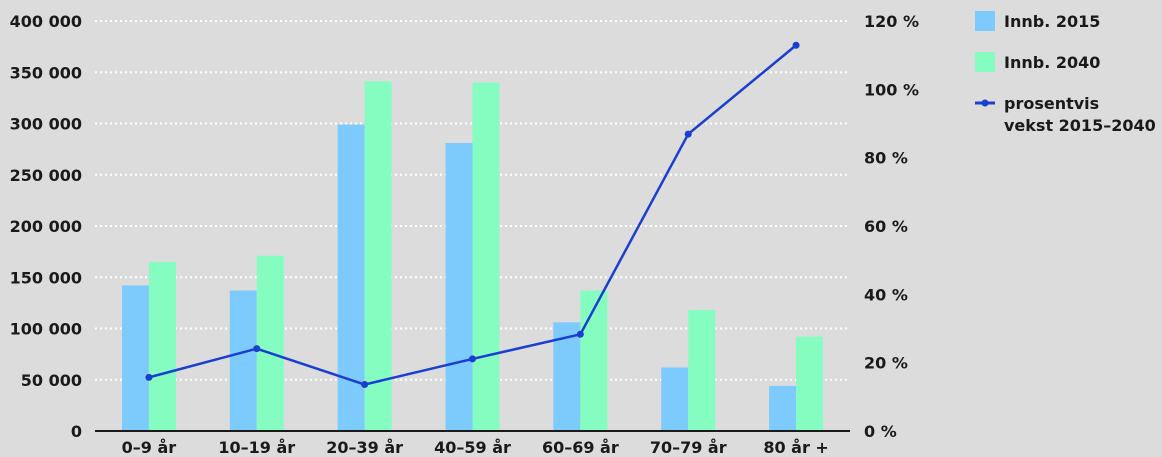 The height and width of the screenshot is (457, 1162). I want to click on right-tick-label: 60 %, so click(886, 226).